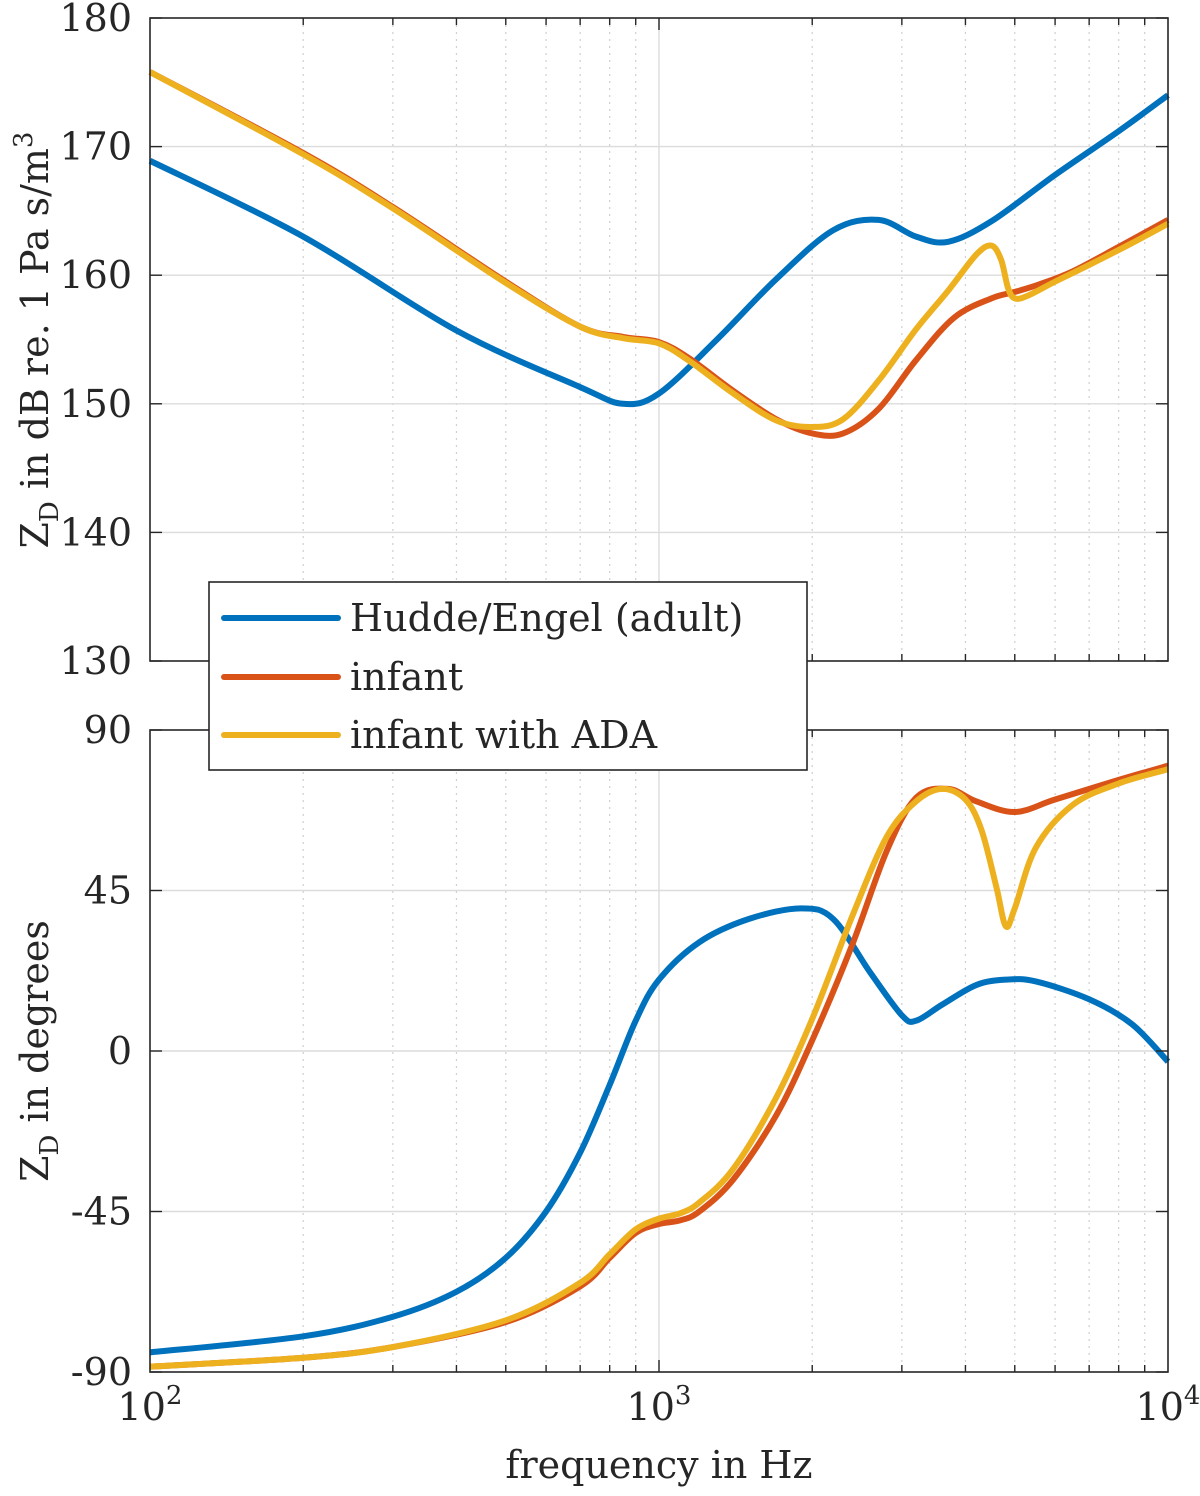 Image resolution: width=1200 pixels, height=1496 pixels. I want to click on legend-entry-infant-ada: infant with ADA, so click(439, 735).